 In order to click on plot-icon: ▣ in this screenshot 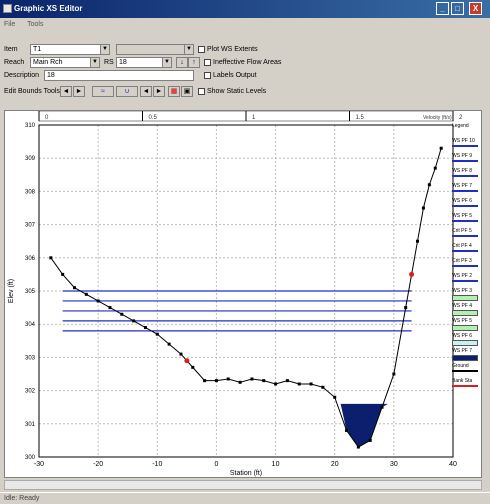, I will do `click(187, 91)`.